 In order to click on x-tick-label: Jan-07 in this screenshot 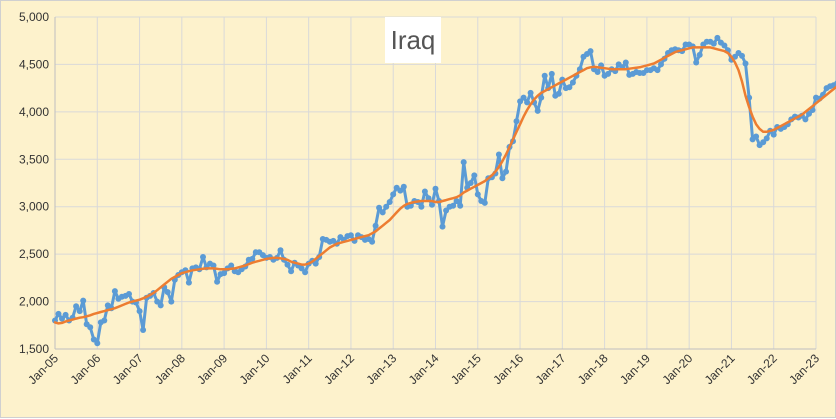, I will do `click(128, 369)`.